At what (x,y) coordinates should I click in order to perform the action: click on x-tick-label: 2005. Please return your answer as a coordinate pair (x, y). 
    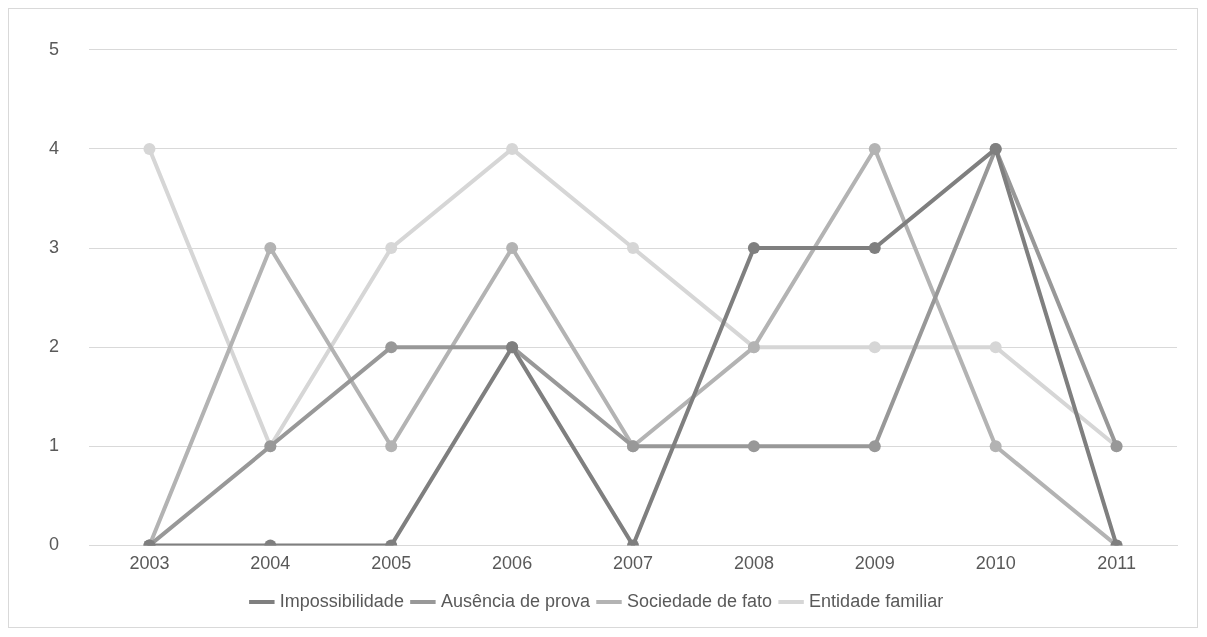
    Looking at the image, I should click on (391, 563).